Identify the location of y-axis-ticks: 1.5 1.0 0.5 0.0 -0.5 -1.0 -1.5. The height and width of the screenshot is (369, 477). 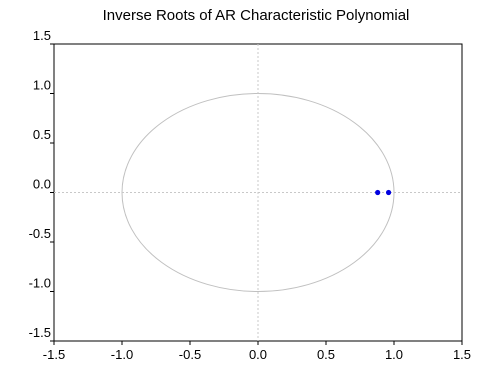
(41, 185).